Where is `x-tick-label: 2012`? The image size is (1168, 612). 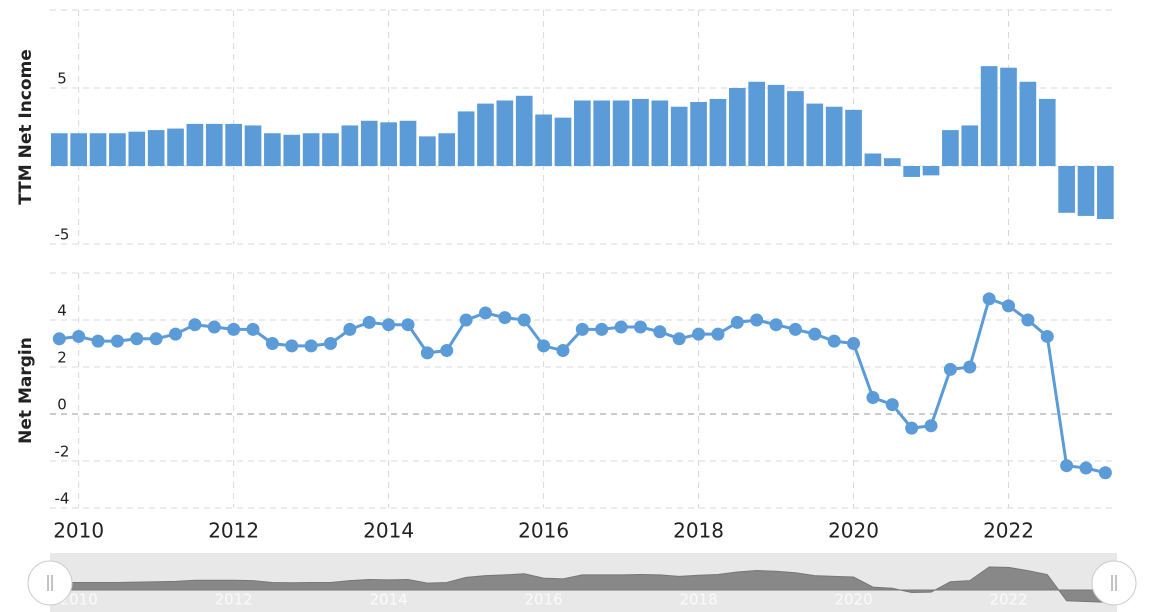 x-tick-label: 2012 is located at coordinates (233, 531).